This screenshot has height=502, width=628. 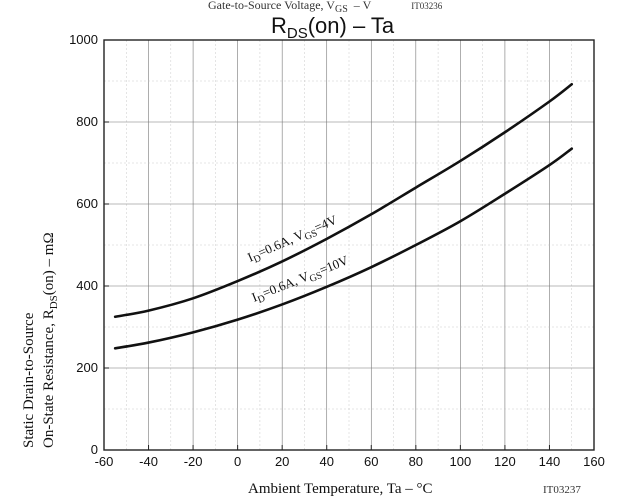 I want to click on y-axis-label-line2: On-State Resistance, RDS(on) – mΩ, so click(x=50, y=340).